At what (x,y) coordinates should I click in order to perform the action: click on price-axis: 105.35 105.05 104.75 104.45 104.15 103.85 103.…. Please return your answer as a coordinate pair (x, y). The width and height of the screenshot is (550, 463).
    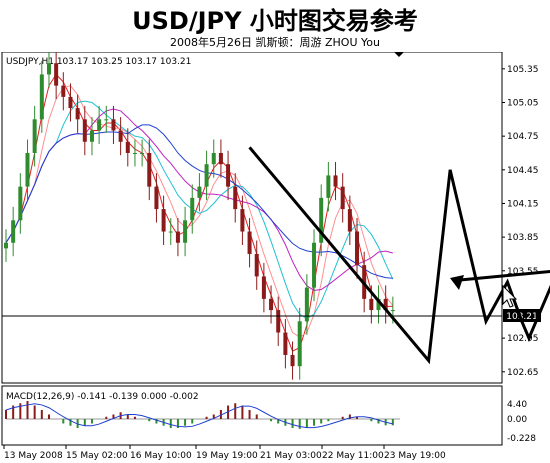
    Looking at the image, I should click on (520, 254).